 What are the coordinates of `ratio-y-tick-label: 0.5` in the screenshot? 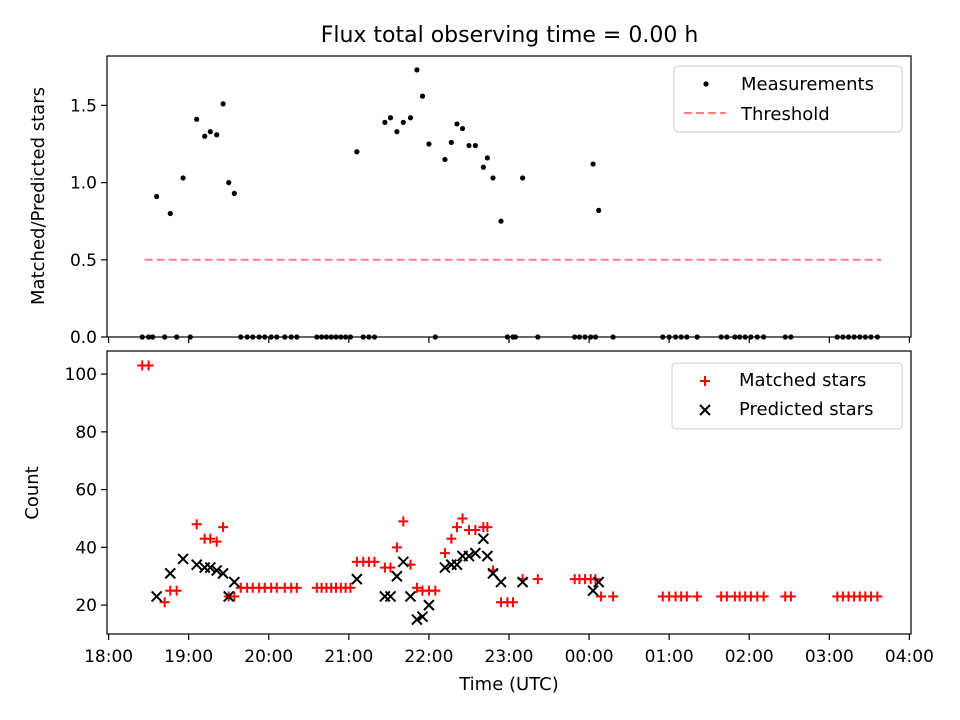 It's located at (83, 261).